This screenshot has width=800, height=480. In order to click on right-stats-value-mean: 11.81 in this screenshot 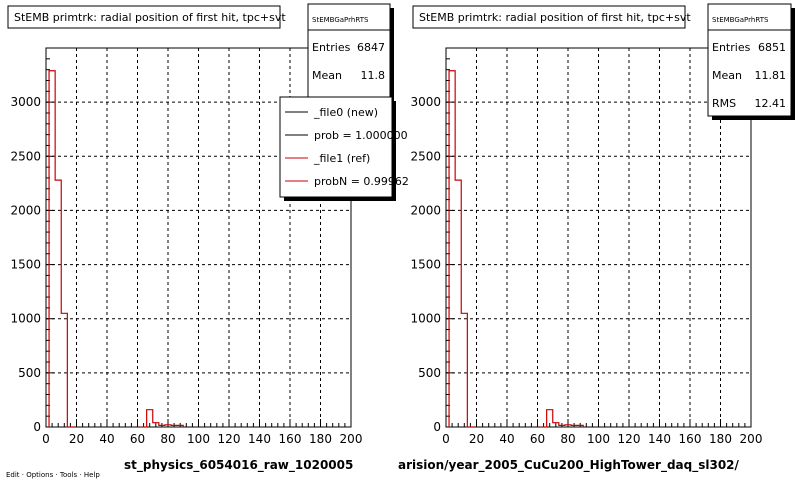, I will do `click(771, 75)`.